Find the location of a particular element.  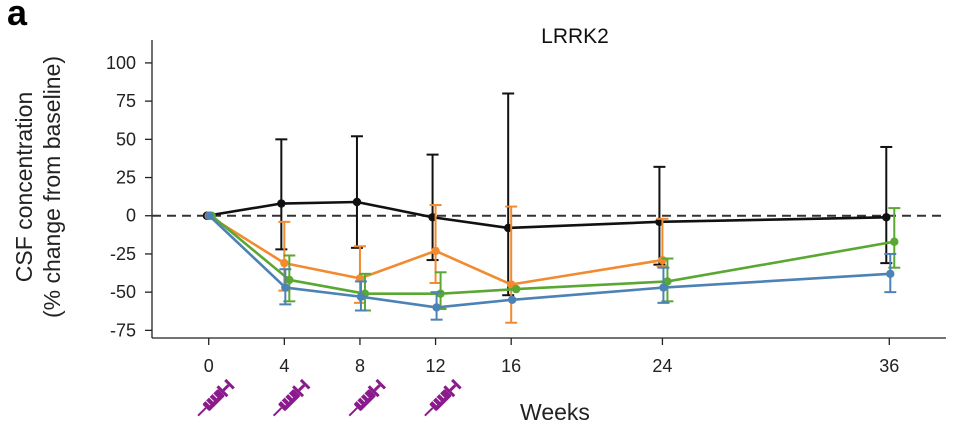

x-tick-label: 0 is located at coordinates (209, 366).